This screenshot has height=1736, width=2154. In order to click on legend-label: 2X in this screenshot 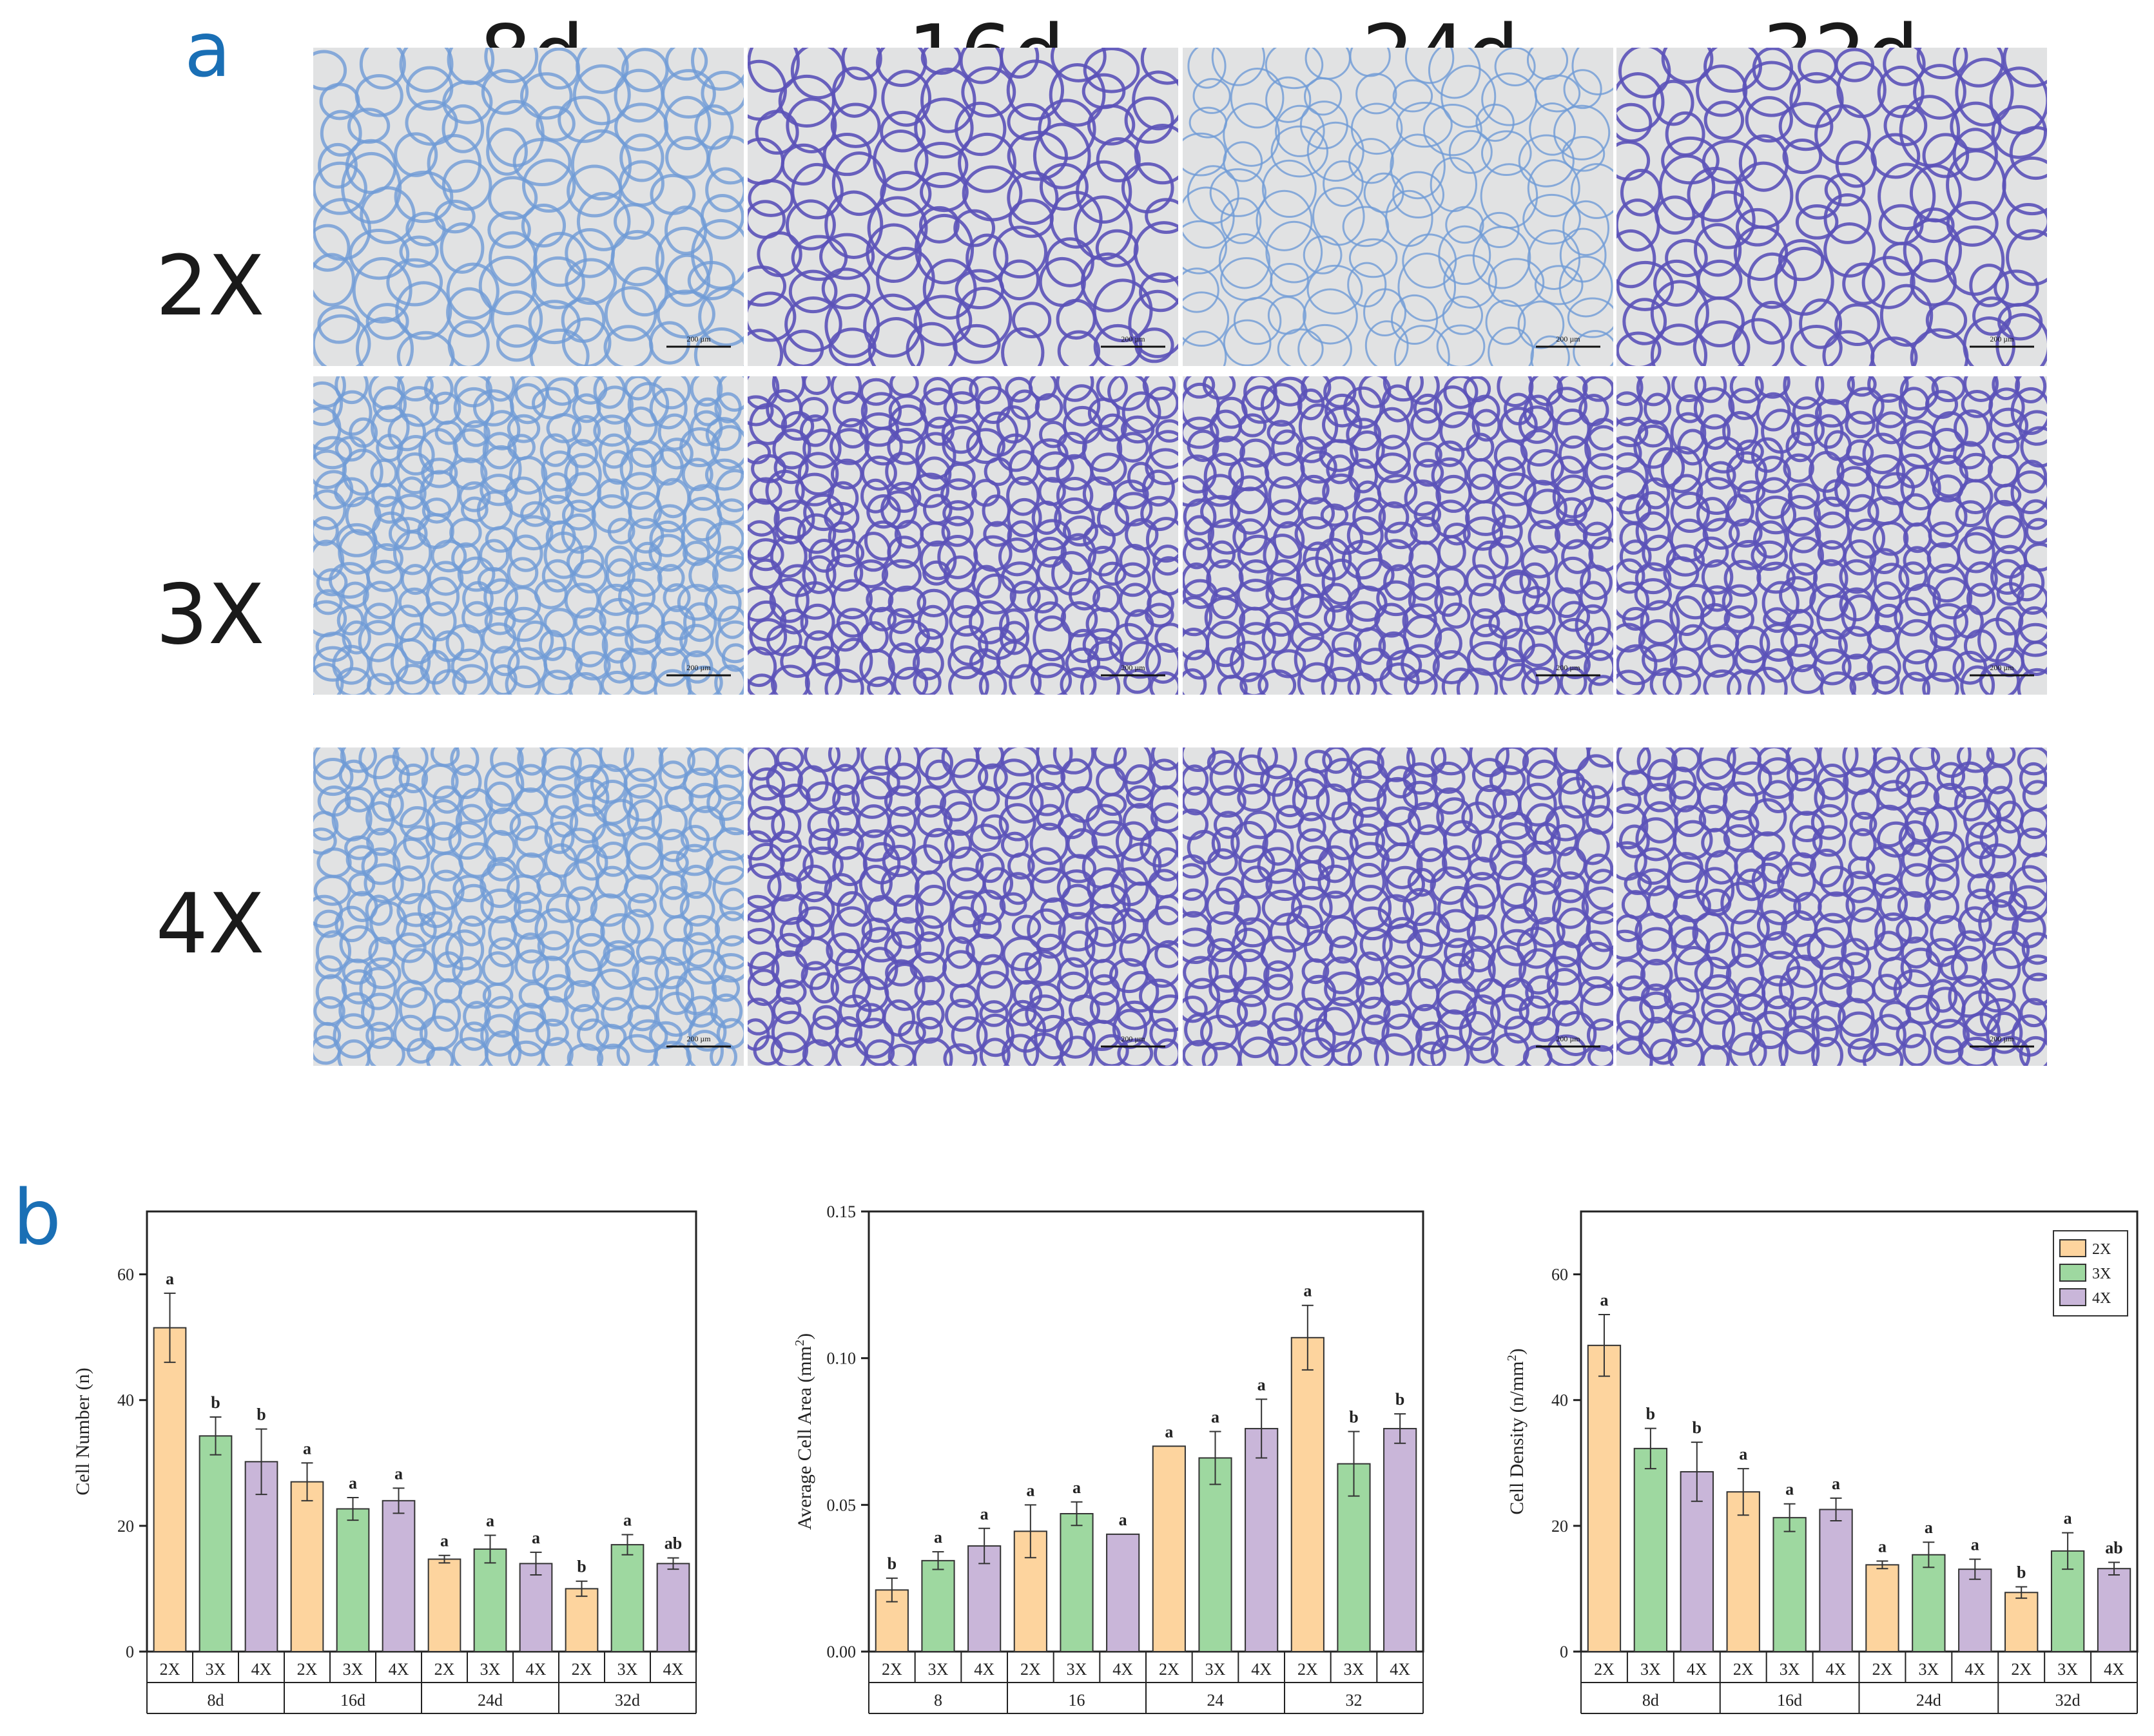, I will do `click(2101, 1249)`.